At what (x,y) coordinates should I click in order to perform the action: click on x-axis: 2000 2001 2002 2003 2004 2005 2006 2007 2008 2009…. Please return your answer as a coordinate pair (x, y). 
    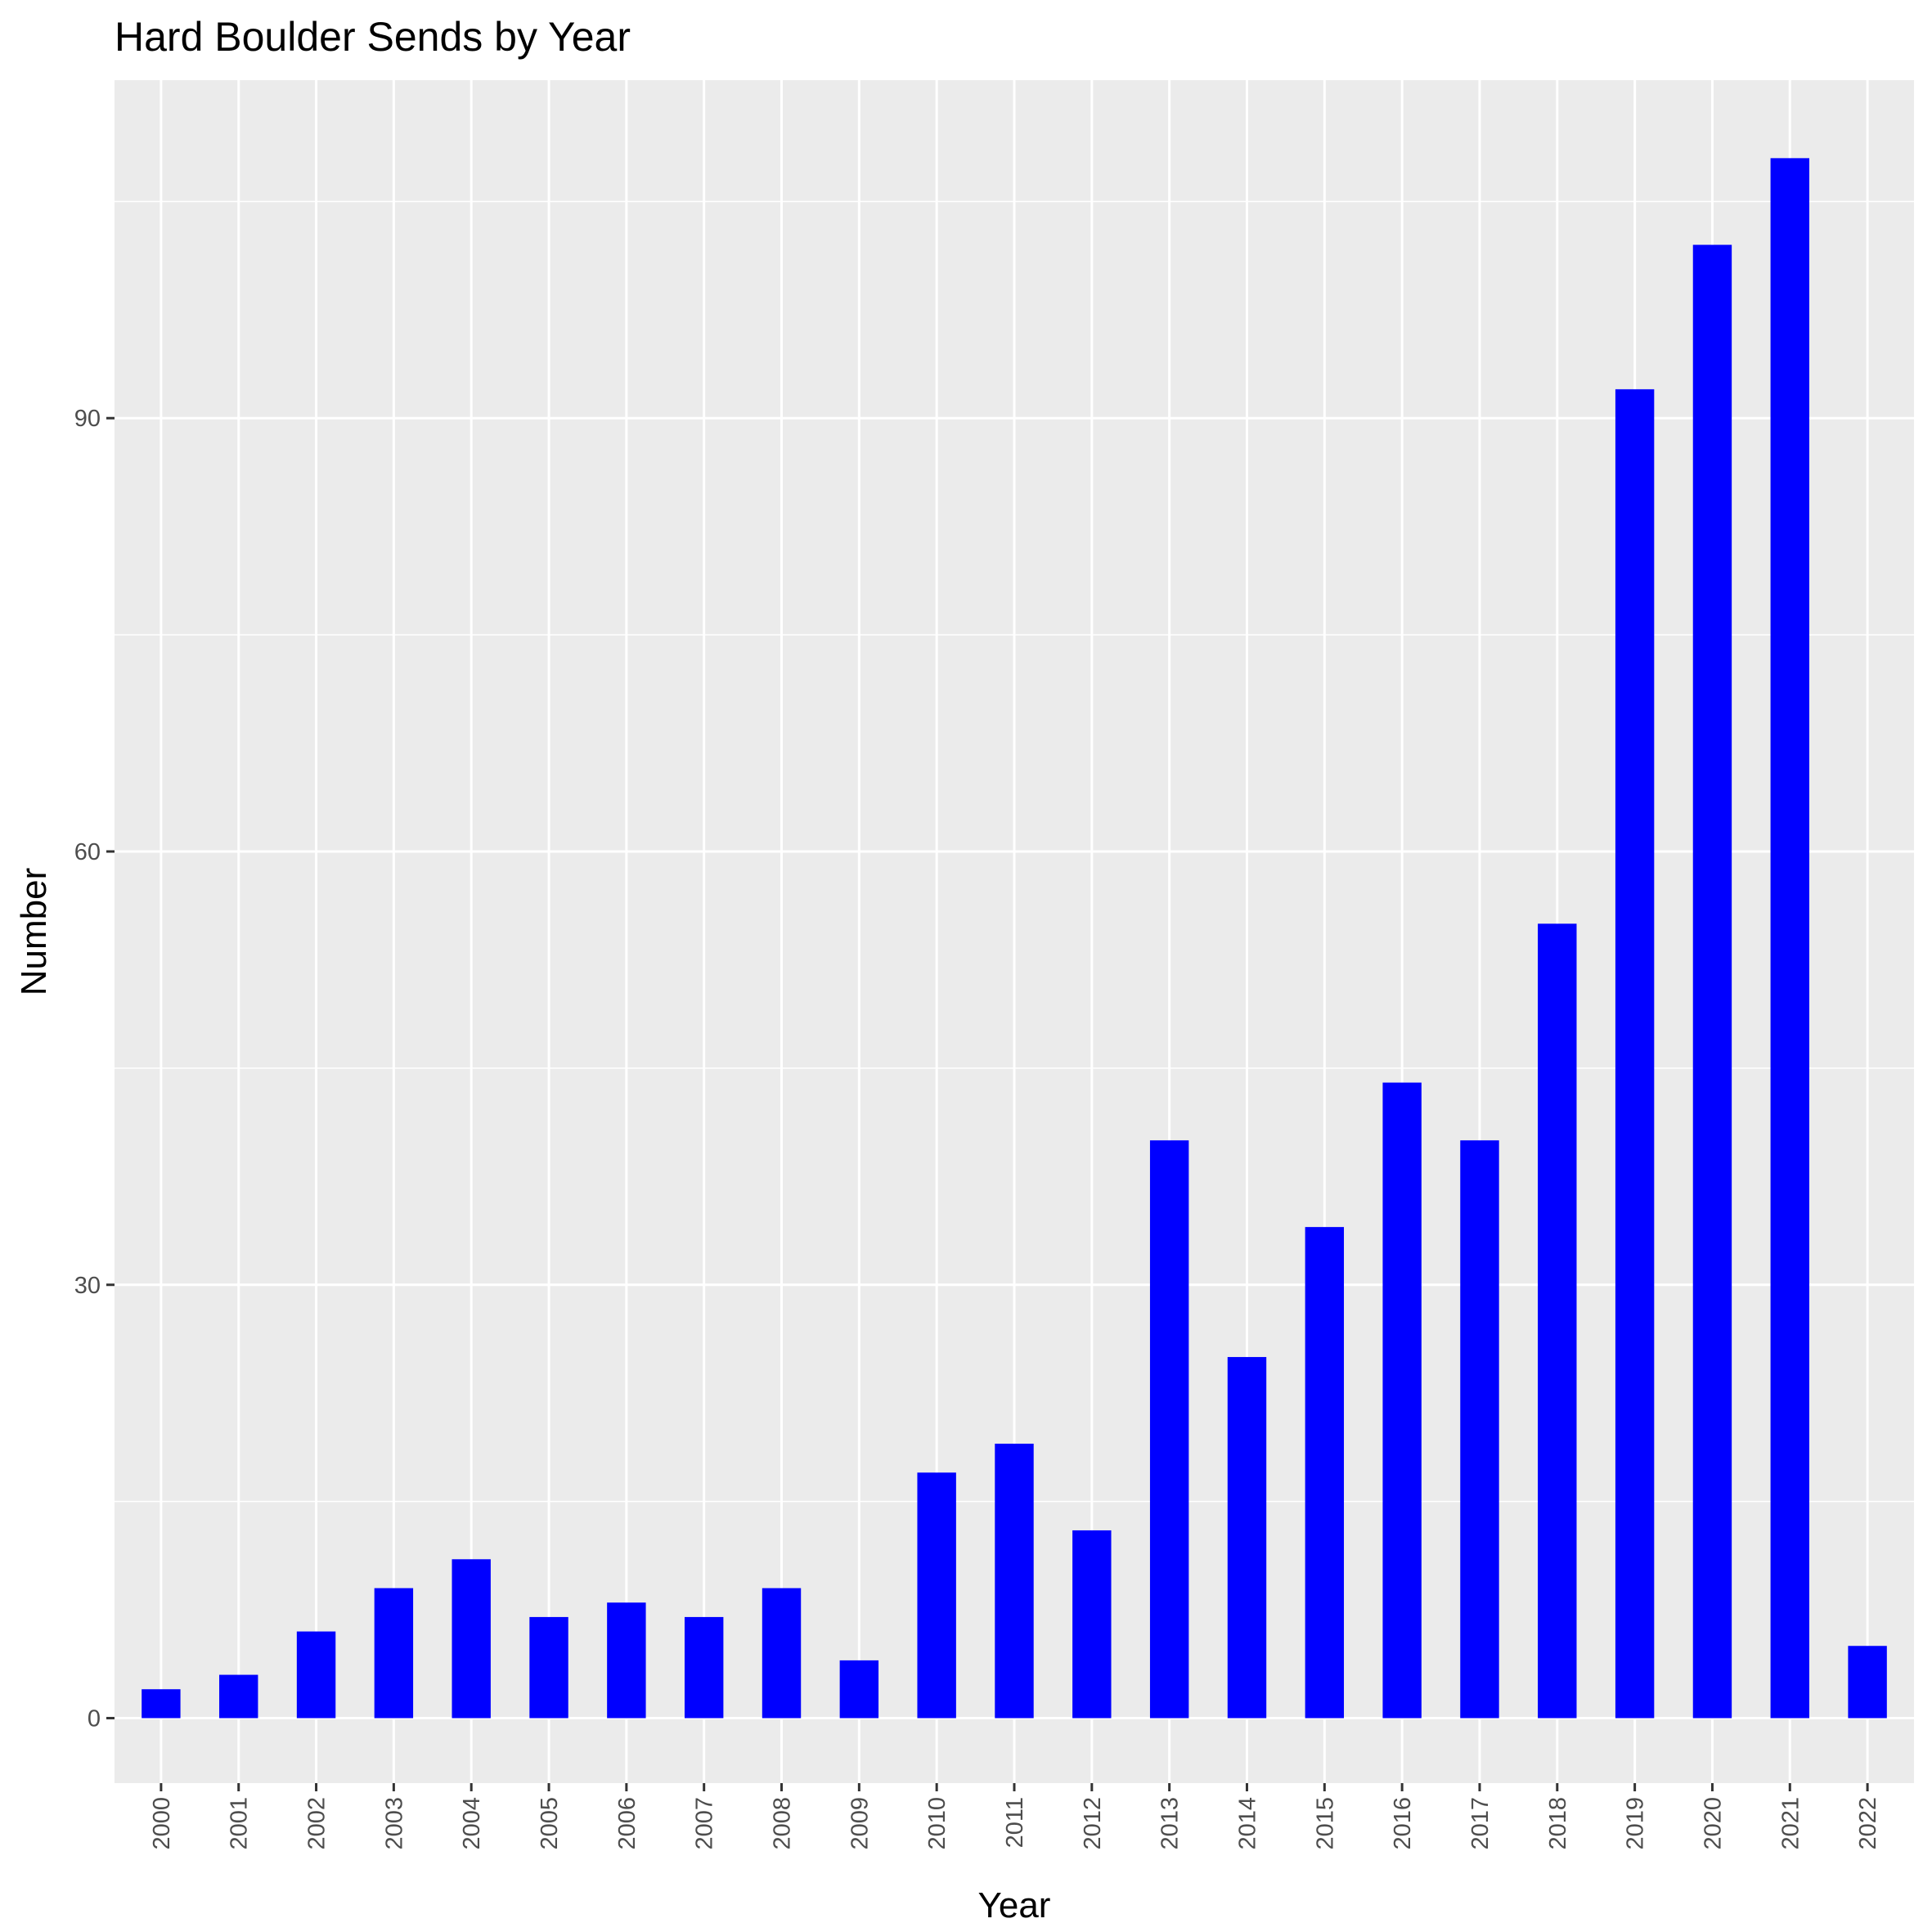
    Looking at the image, I should click on (1015, 1816).